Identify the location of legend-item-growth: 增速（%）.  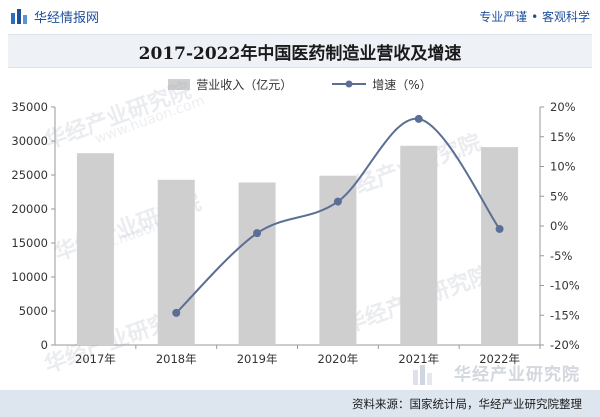
(382, 84).